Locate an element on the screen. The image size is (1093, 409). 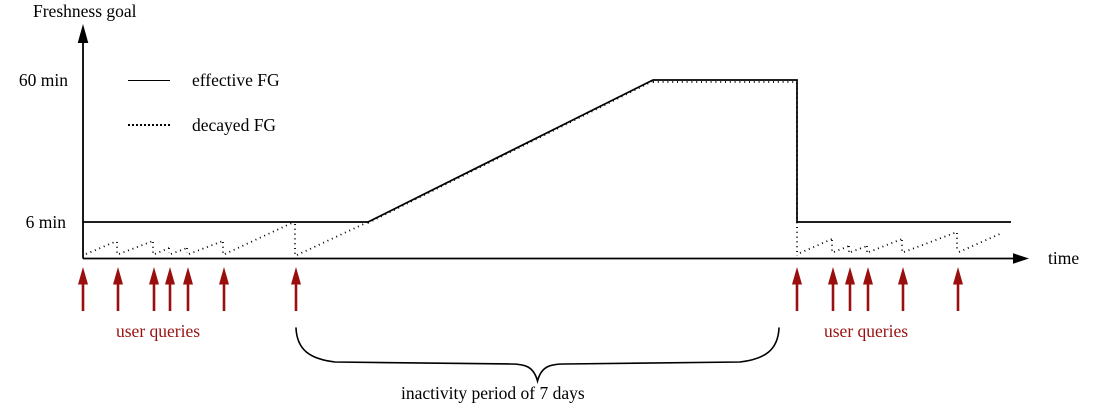
x-axis-arrowhead-icon is located at coordinates (1021, 258).